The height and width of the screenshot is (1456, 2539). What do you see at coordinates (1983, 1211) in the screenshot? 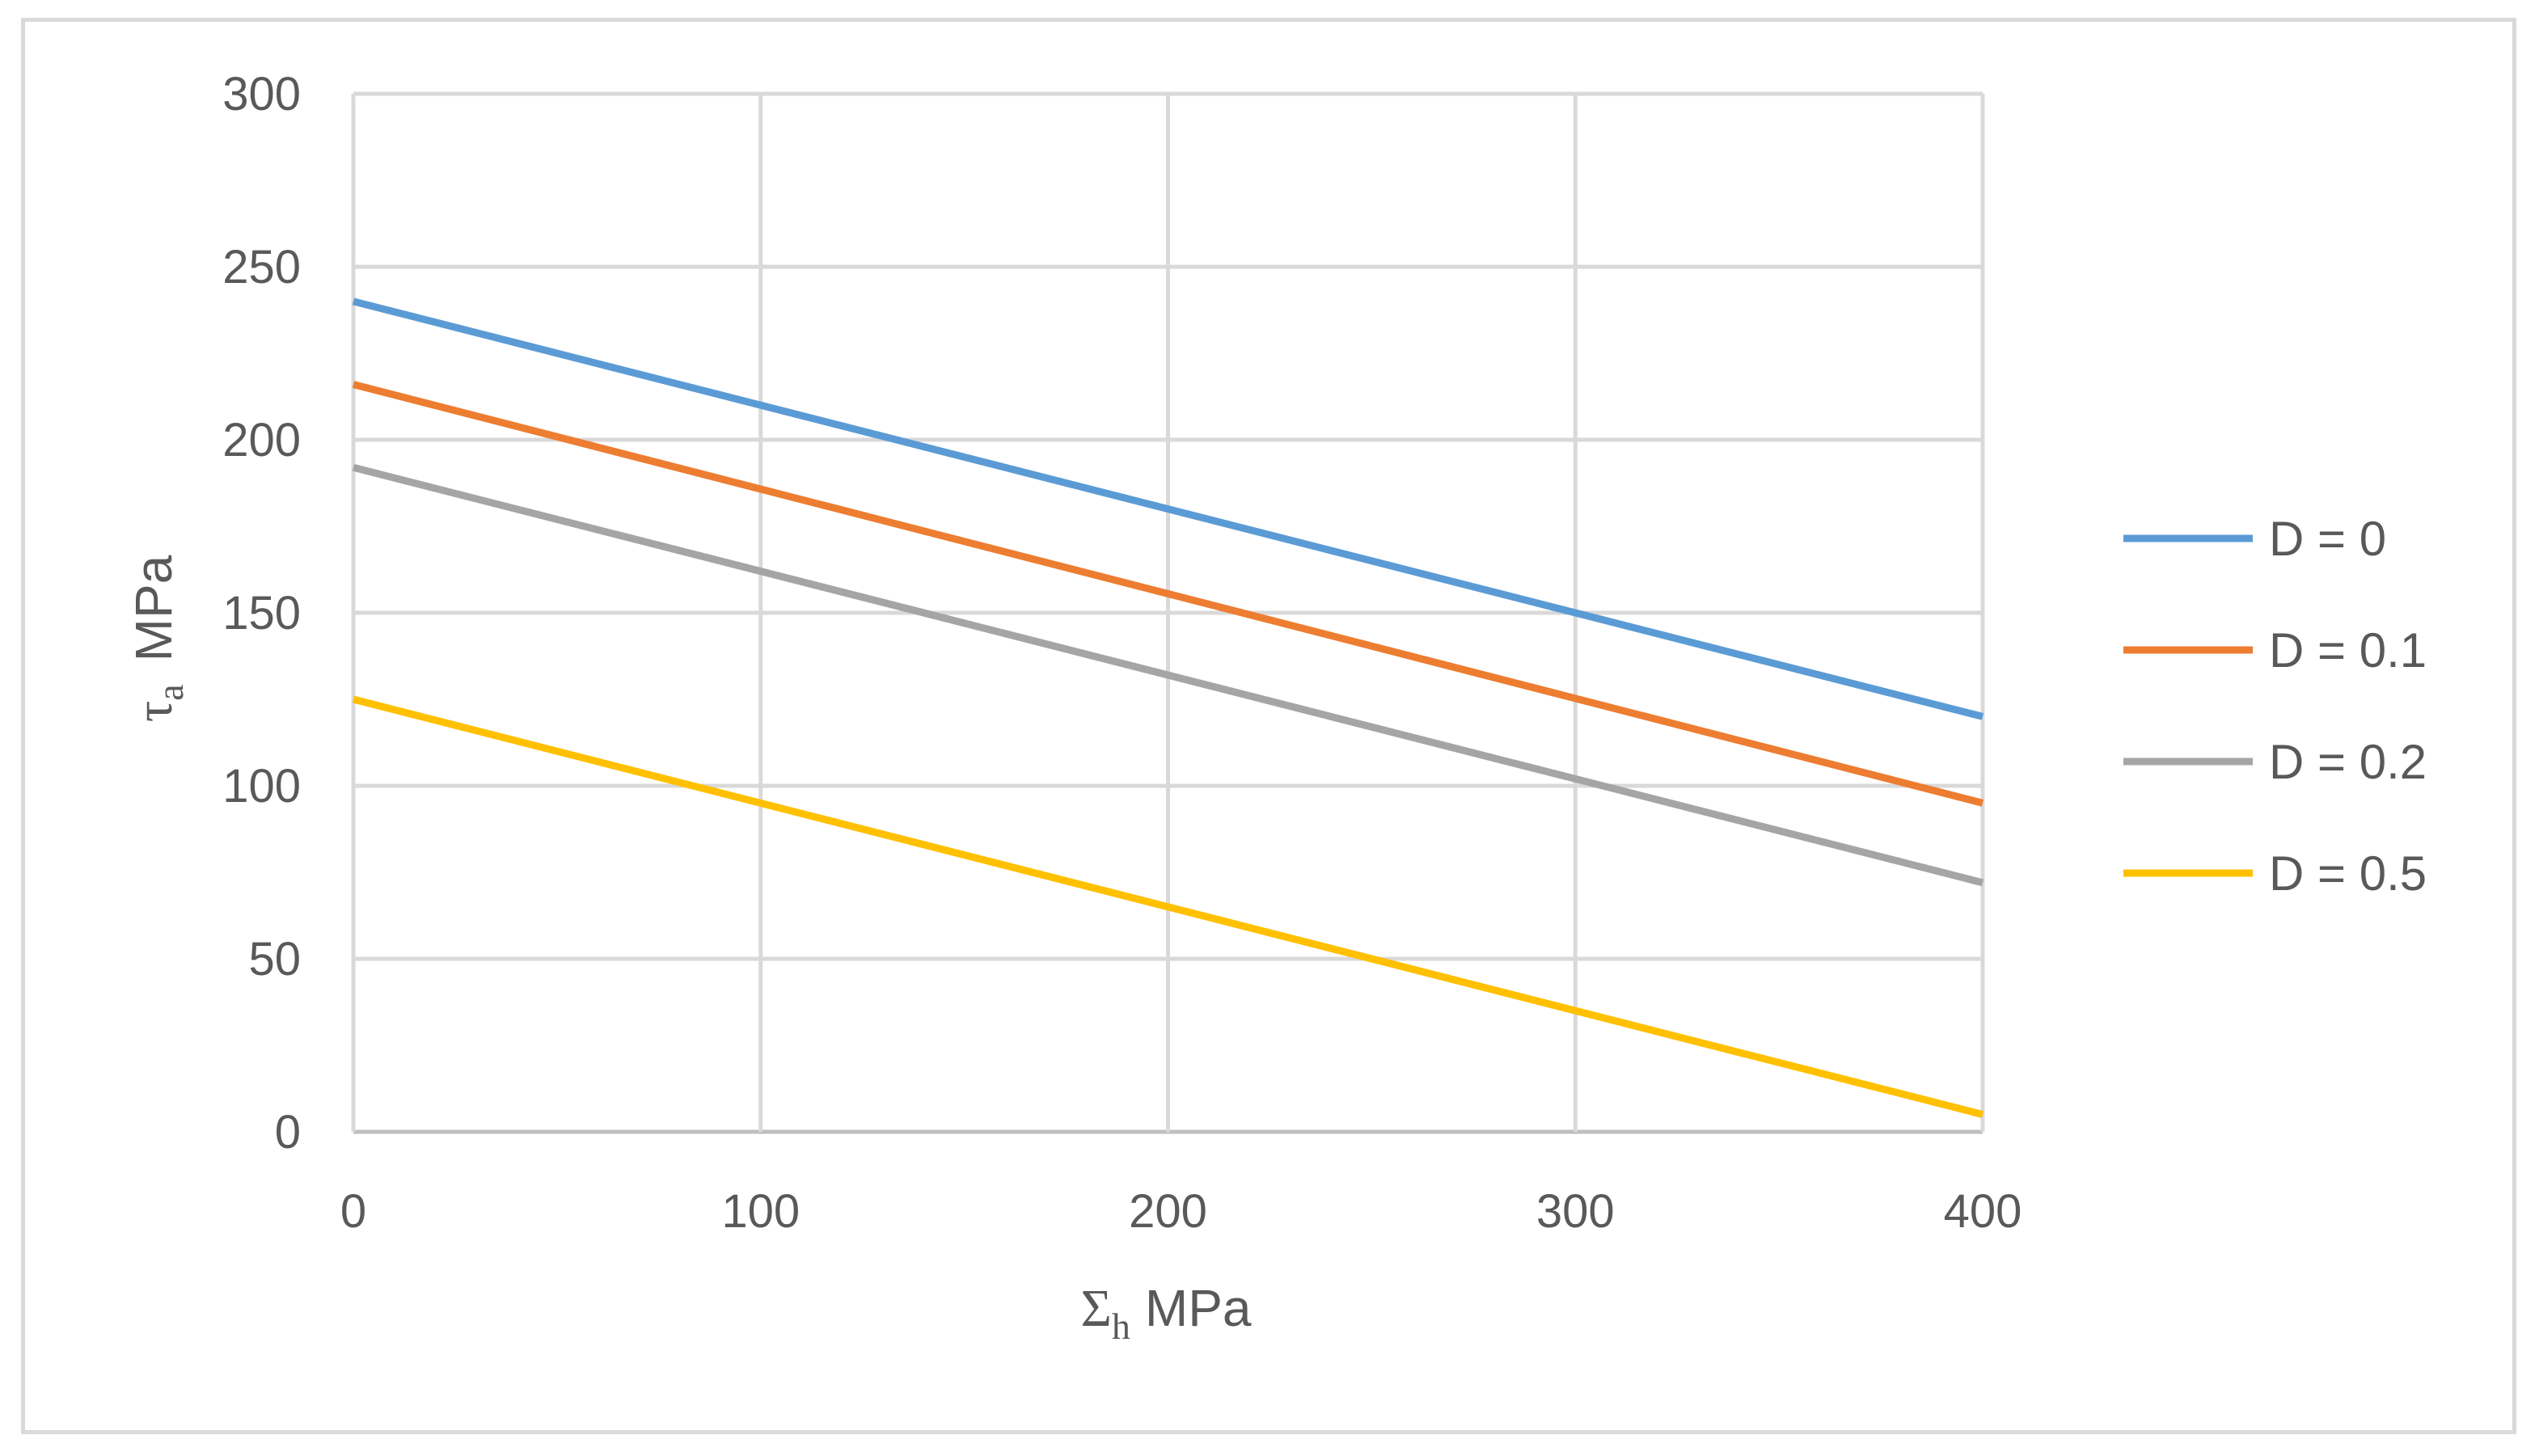
I see `x-tick-label: 400` at bounding box center [1983, 1211].